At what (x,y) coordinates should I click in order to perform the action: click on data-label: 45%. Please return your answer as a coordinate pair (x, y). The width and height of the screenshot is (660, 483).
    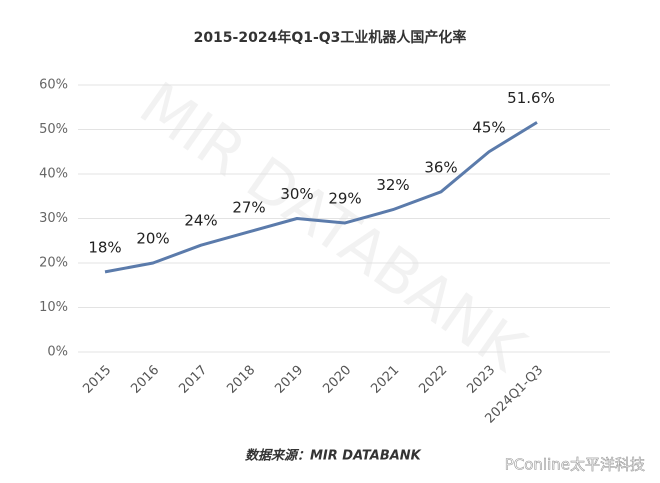
    Looking at the image, I should click on (488, 127).